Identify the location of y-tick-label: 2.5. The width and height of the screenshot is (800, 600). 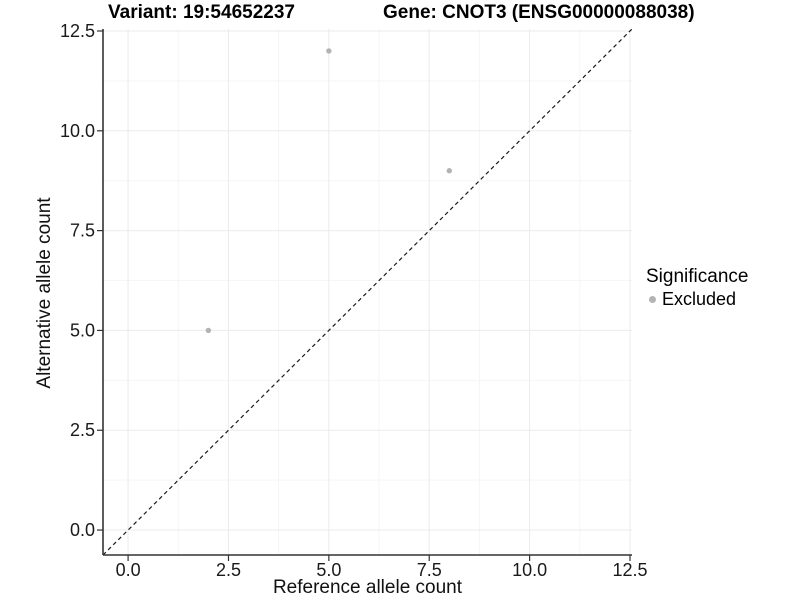
(82, 430).